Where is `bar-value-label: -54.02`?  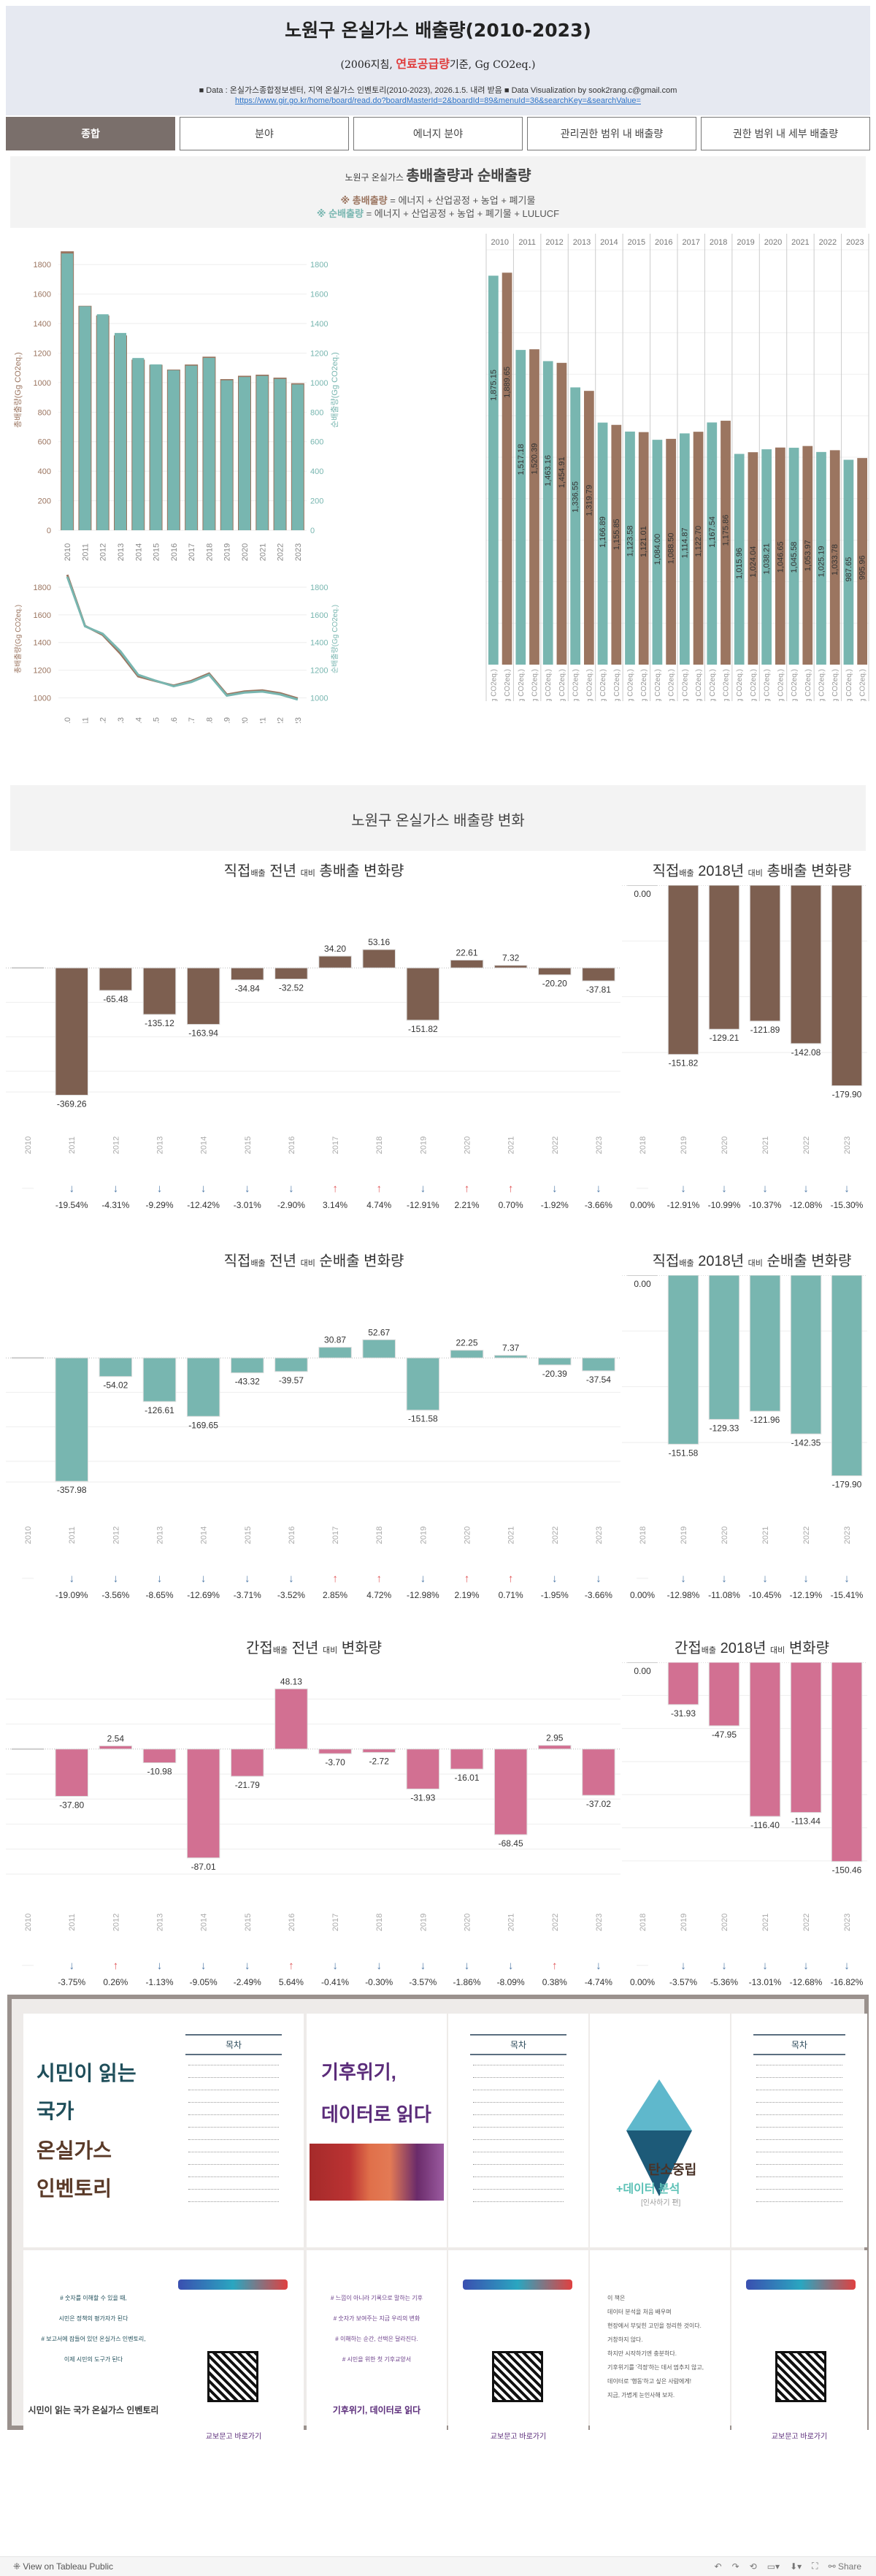 bar-value-label: -54.02 is located at coordinates (115, 1385).